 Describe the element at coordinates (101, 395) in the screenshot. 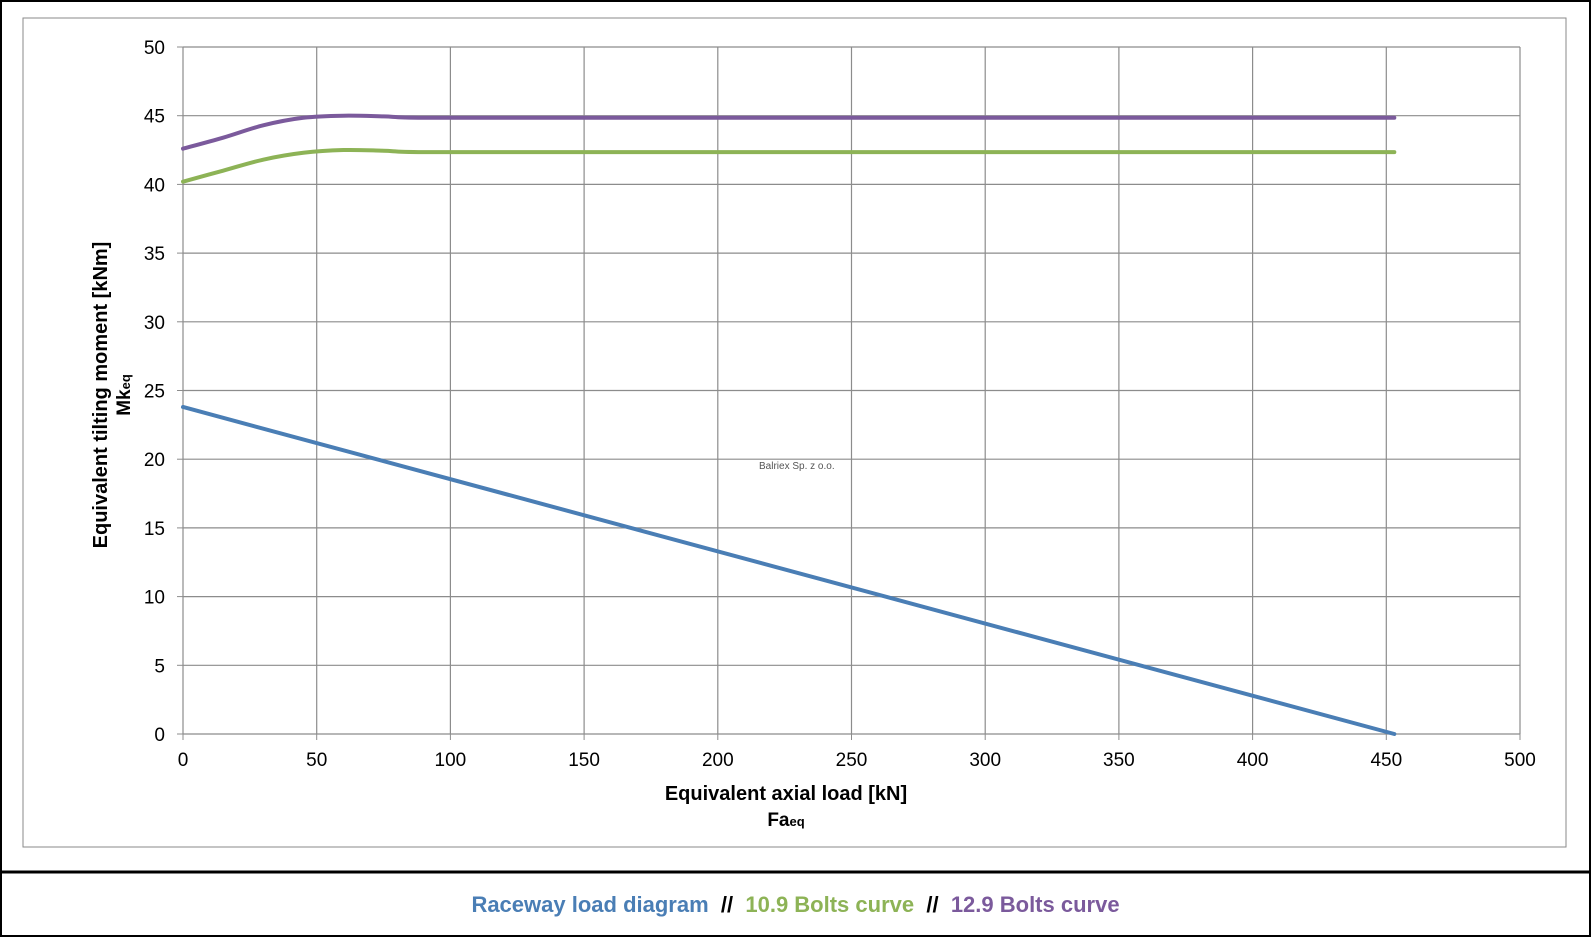

I see `y-axis-title: Equivalent tilting moment [kNm]` at that location.